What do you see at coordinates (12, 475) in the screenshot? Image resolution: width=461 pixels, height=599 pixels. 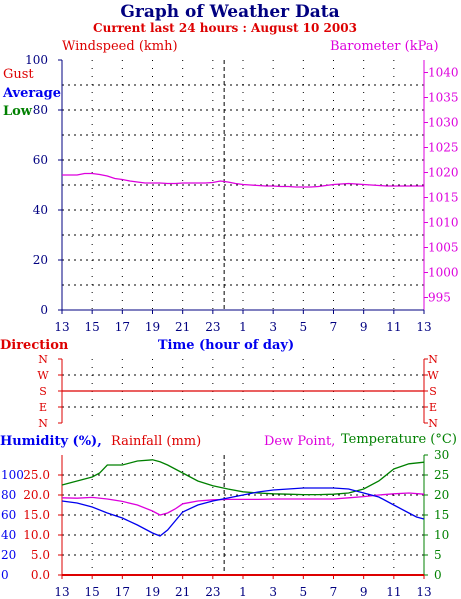 I see `humidity-tick-label: 100` at bounding box center [12, 475].